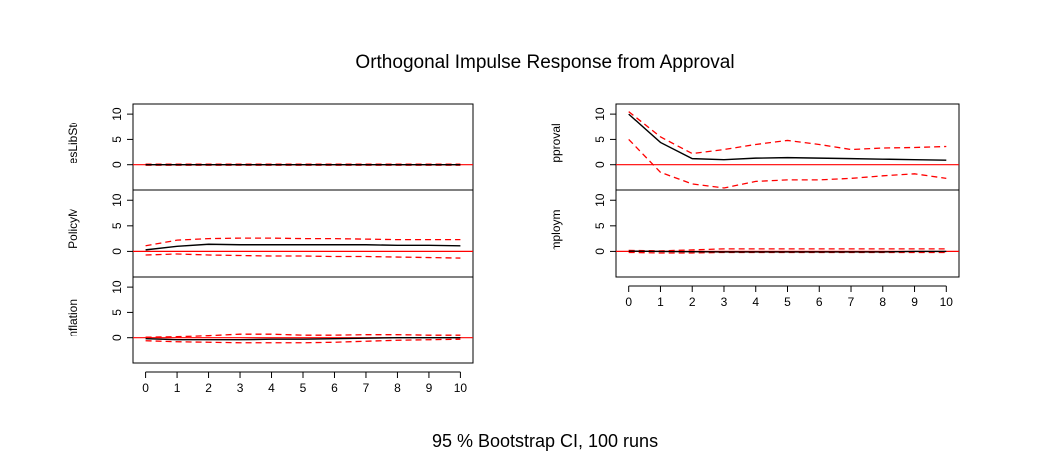 Image resolution: width=1049 pixels, height=469 pixels. I want to click on panel-PresLibStd: 0 5 10 PresLibStd, so click(270, 147).